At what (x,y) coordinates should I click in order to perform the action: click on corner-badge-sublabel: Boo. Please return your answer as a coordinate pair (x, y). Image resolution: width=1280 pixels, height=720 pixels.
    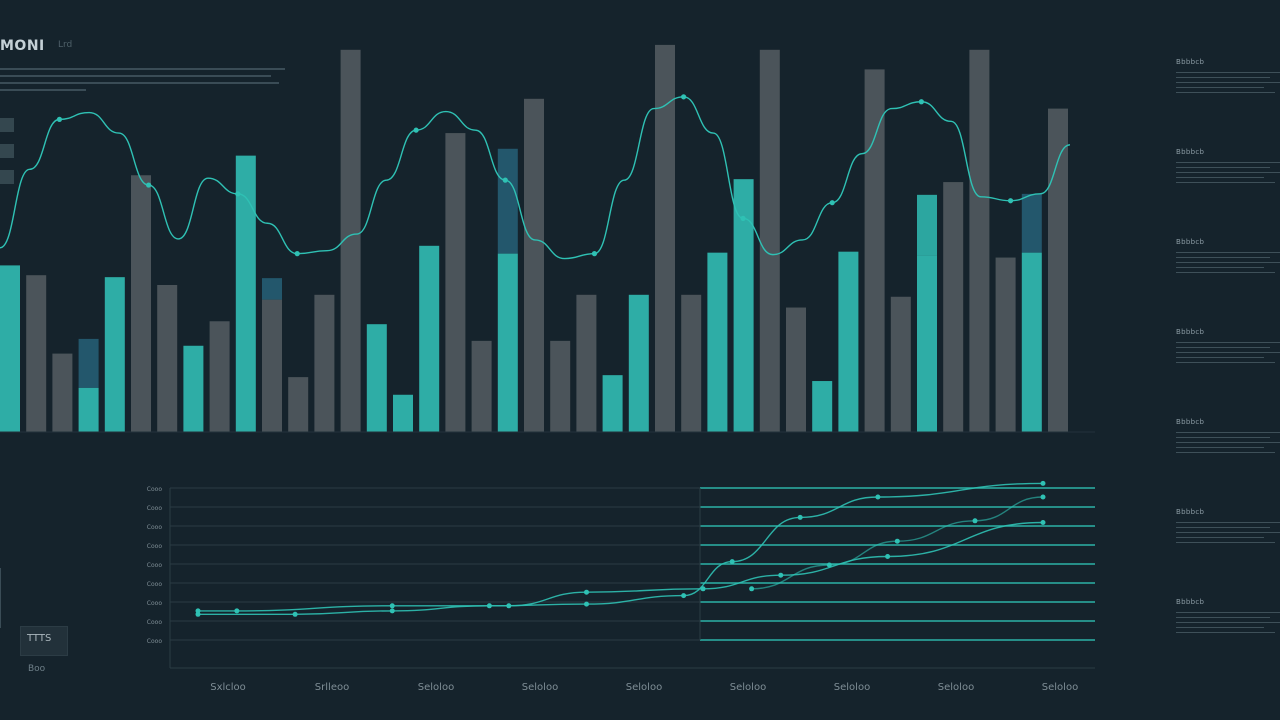
    Looking at the image, I should click on (37, 669).